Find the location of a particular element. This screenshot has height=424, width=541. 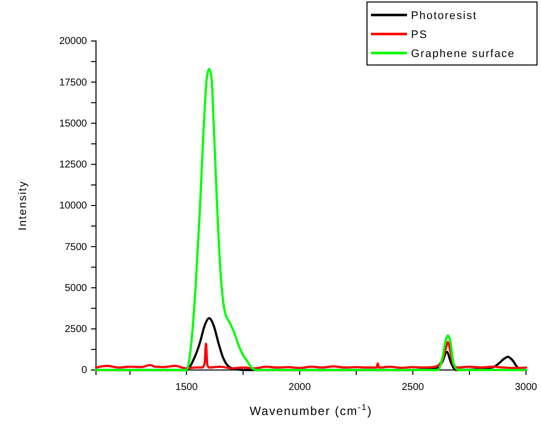

y-tick-label: 5000 is located at coordinates (76, 288).